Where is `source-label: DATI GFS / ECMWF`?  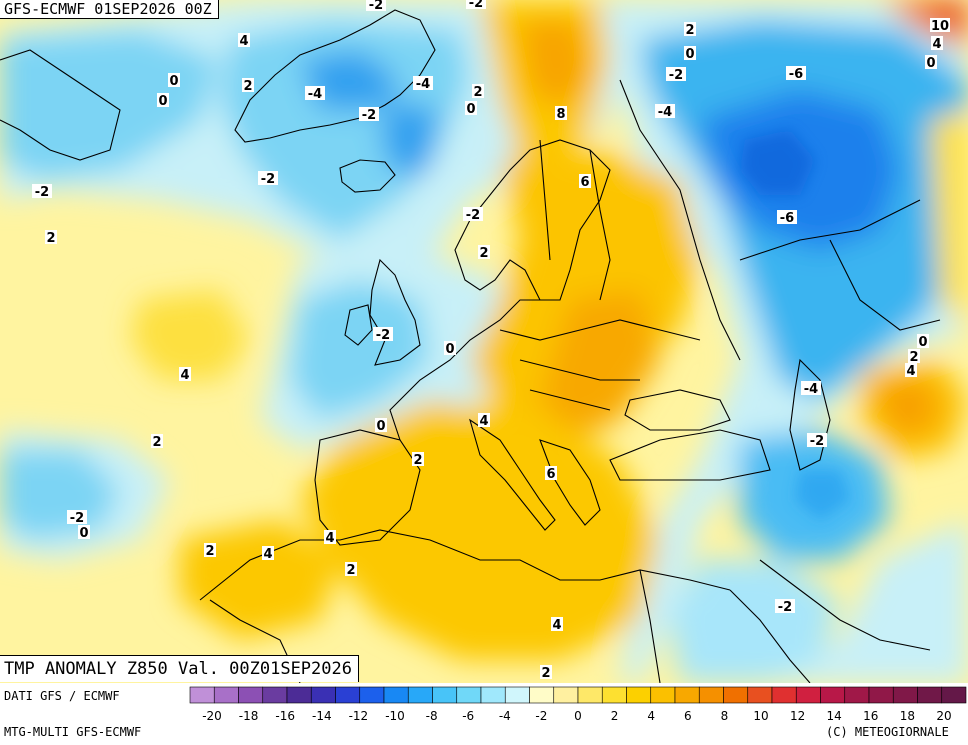 source-label: DATI GFS / ECMWF is located at coordinates (62, 696).